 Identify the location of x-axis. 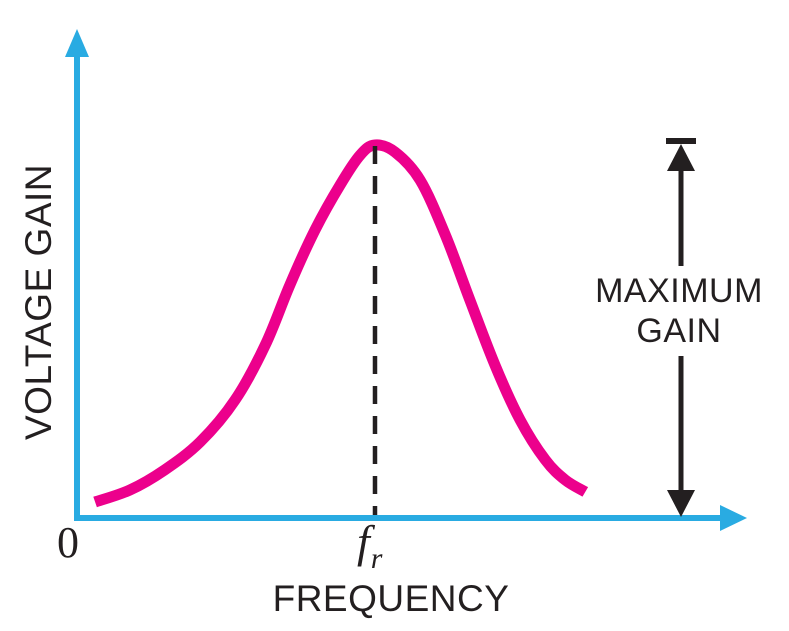
(410, 518).